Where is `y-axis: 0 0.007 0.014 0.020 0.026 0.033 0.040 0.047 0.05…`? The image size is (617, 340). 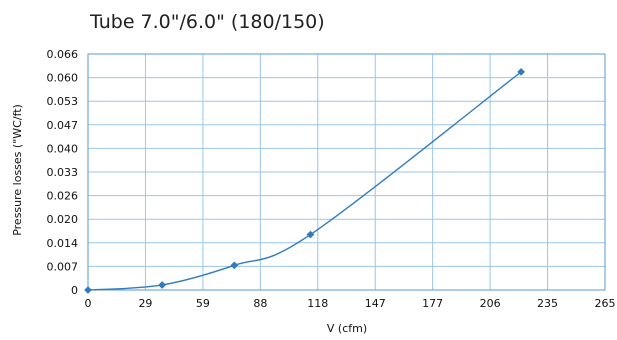
y-axis: 0 0.007 0.014 0.020 0.026 0.033 0.040 0.047 0.05… is located at coordinates (63, 172).